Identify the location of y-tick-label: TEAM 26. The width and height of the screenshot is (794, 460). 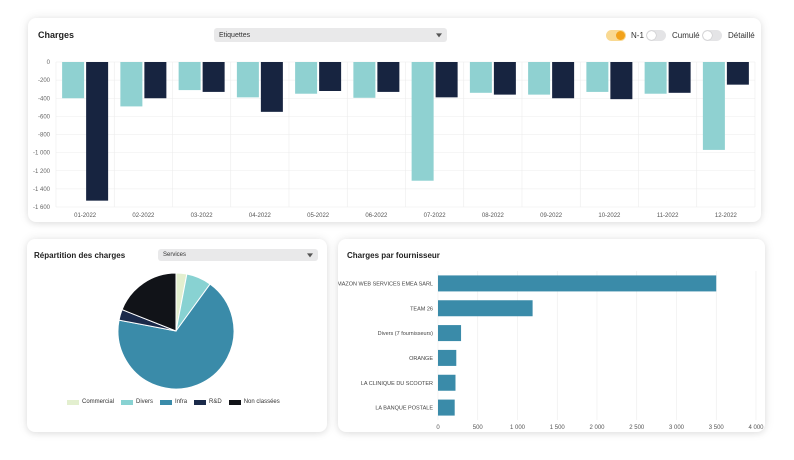
(421, 309).